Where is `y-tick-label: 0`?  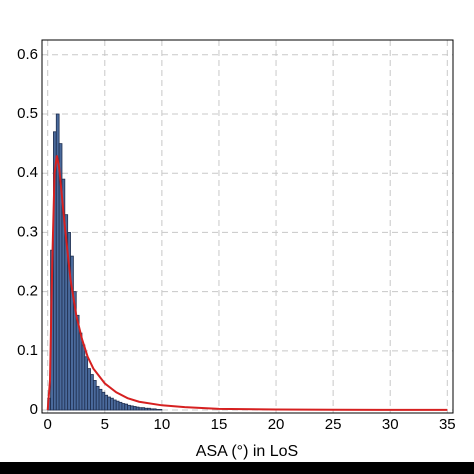 y-tick-label: 0 is located at coordinates (34, 409).